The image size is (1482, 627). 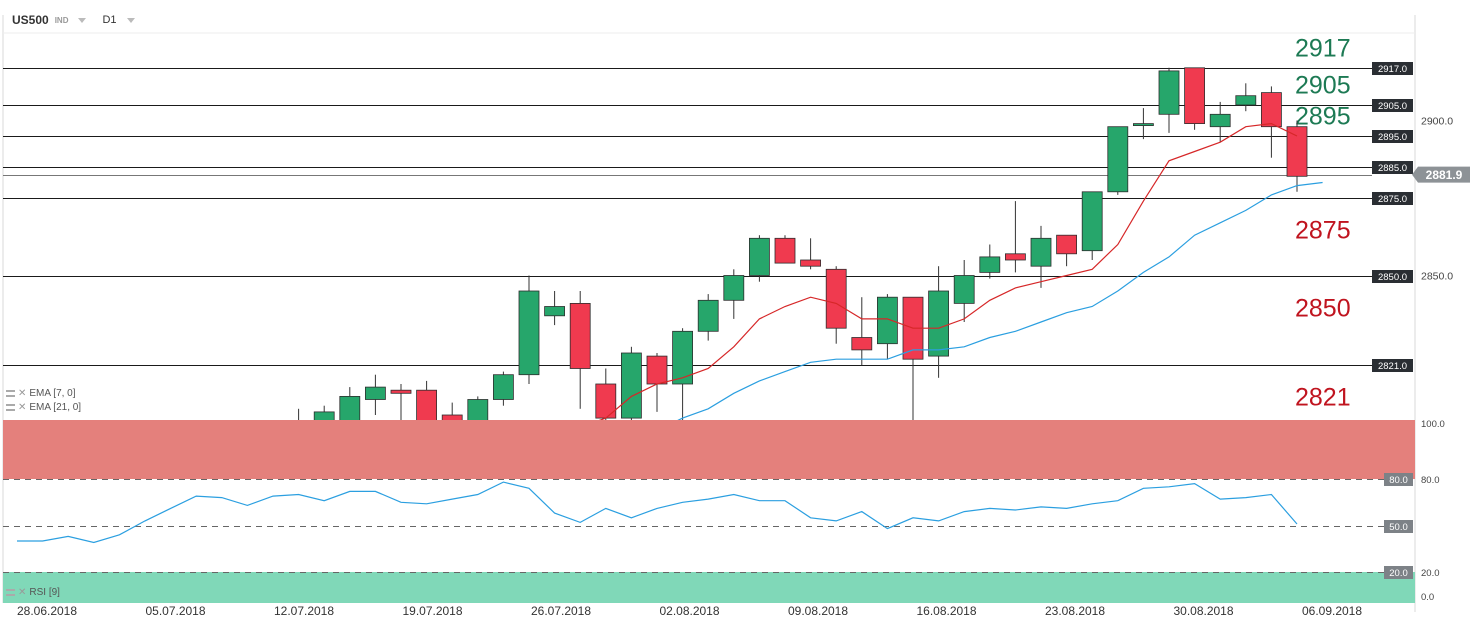 What do you see at coordinates (109, 20) in the screenshot?
I see `timeframe-selector: D1` at bounding box center [109, 20].